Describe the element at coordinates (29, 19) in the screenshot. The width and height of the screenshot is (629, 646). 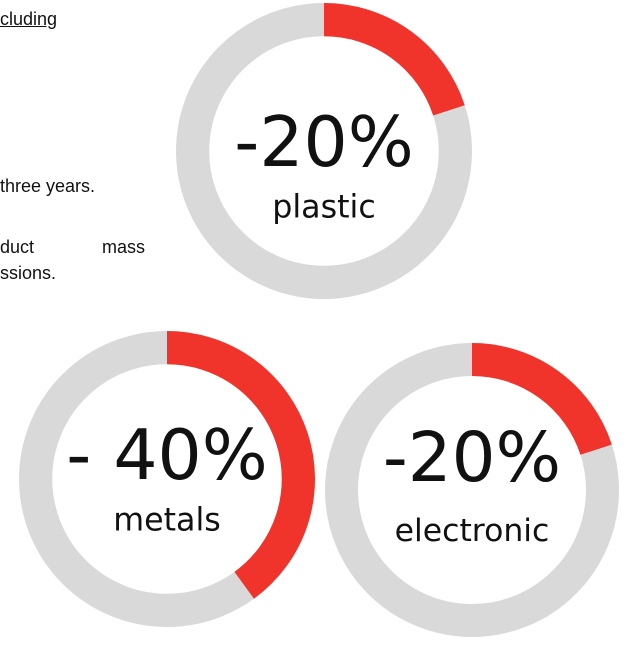
I see `underlined-text-fragment: cluding` at that location.